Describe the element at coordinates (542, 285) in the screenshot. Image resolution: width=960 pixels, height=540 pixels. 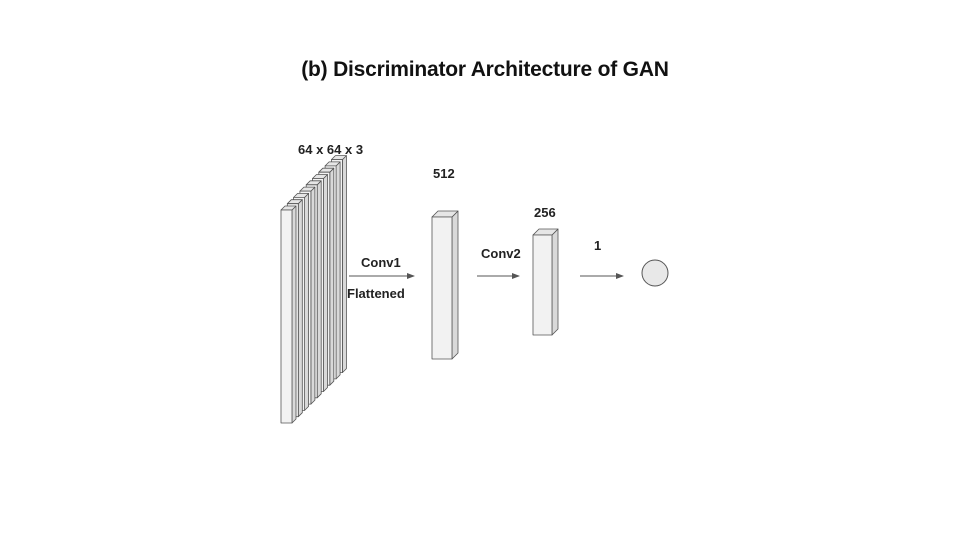
I see `hidden-256-front` at that location.